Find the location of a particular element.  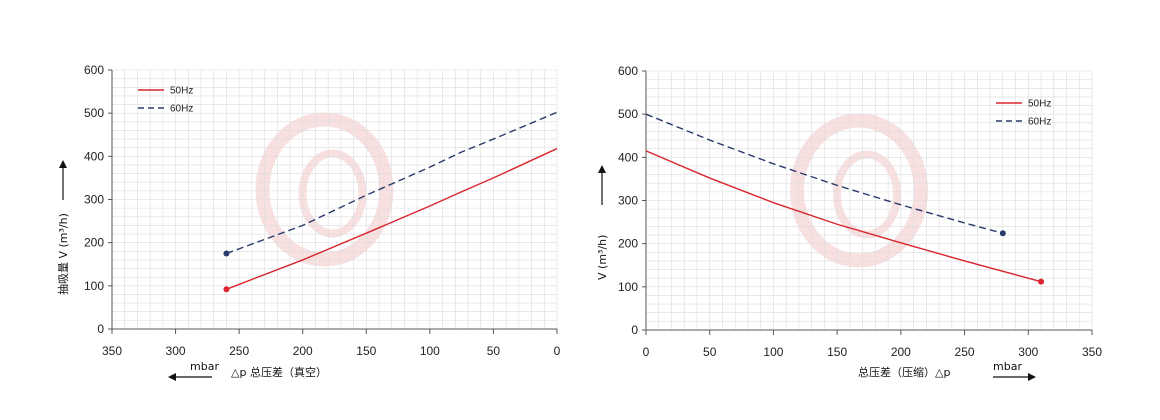

x-axis-label: 总压差（压缩）△p is located at coordinates (904, 372).